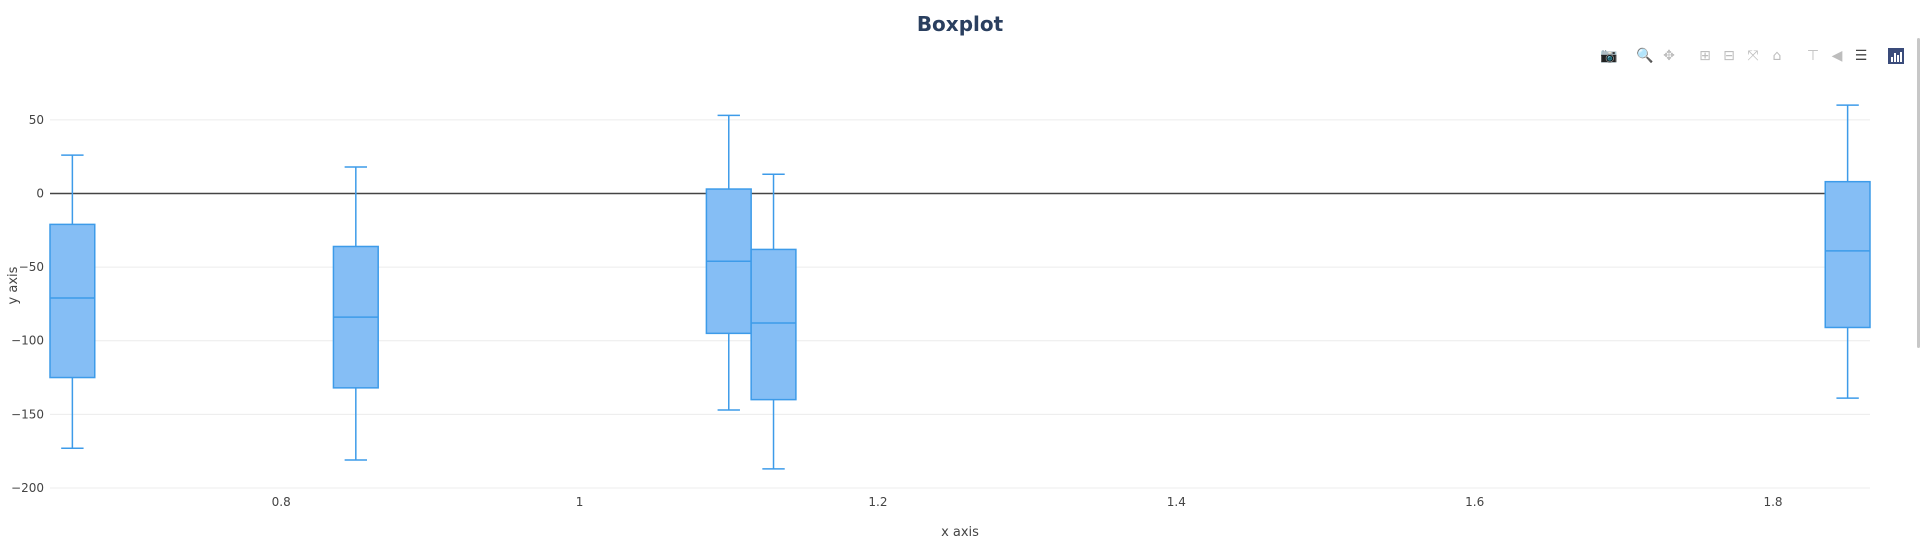  What do you see at coordinates (1772, 502) in the screenshot?
I see `x-tick-label: 1.8` at bounding box center [1772, 502].